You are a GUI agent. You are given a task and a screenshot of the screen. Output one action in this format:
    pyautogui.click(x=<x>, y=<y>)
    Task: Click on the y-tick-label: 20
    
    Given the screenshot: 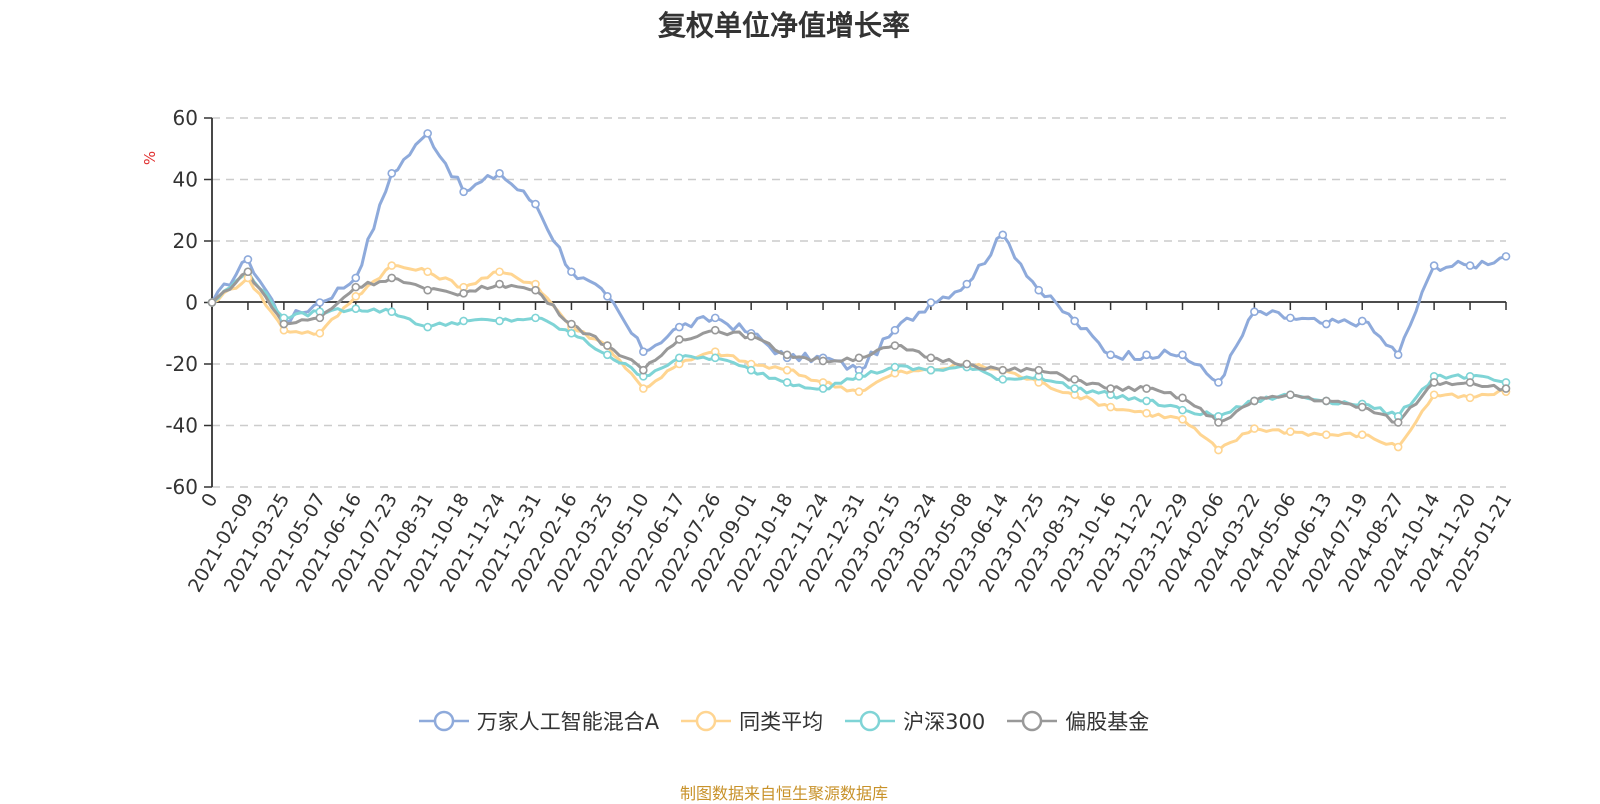 What is the action you would take?
    pyautogui.click(x=185, y=241)
    